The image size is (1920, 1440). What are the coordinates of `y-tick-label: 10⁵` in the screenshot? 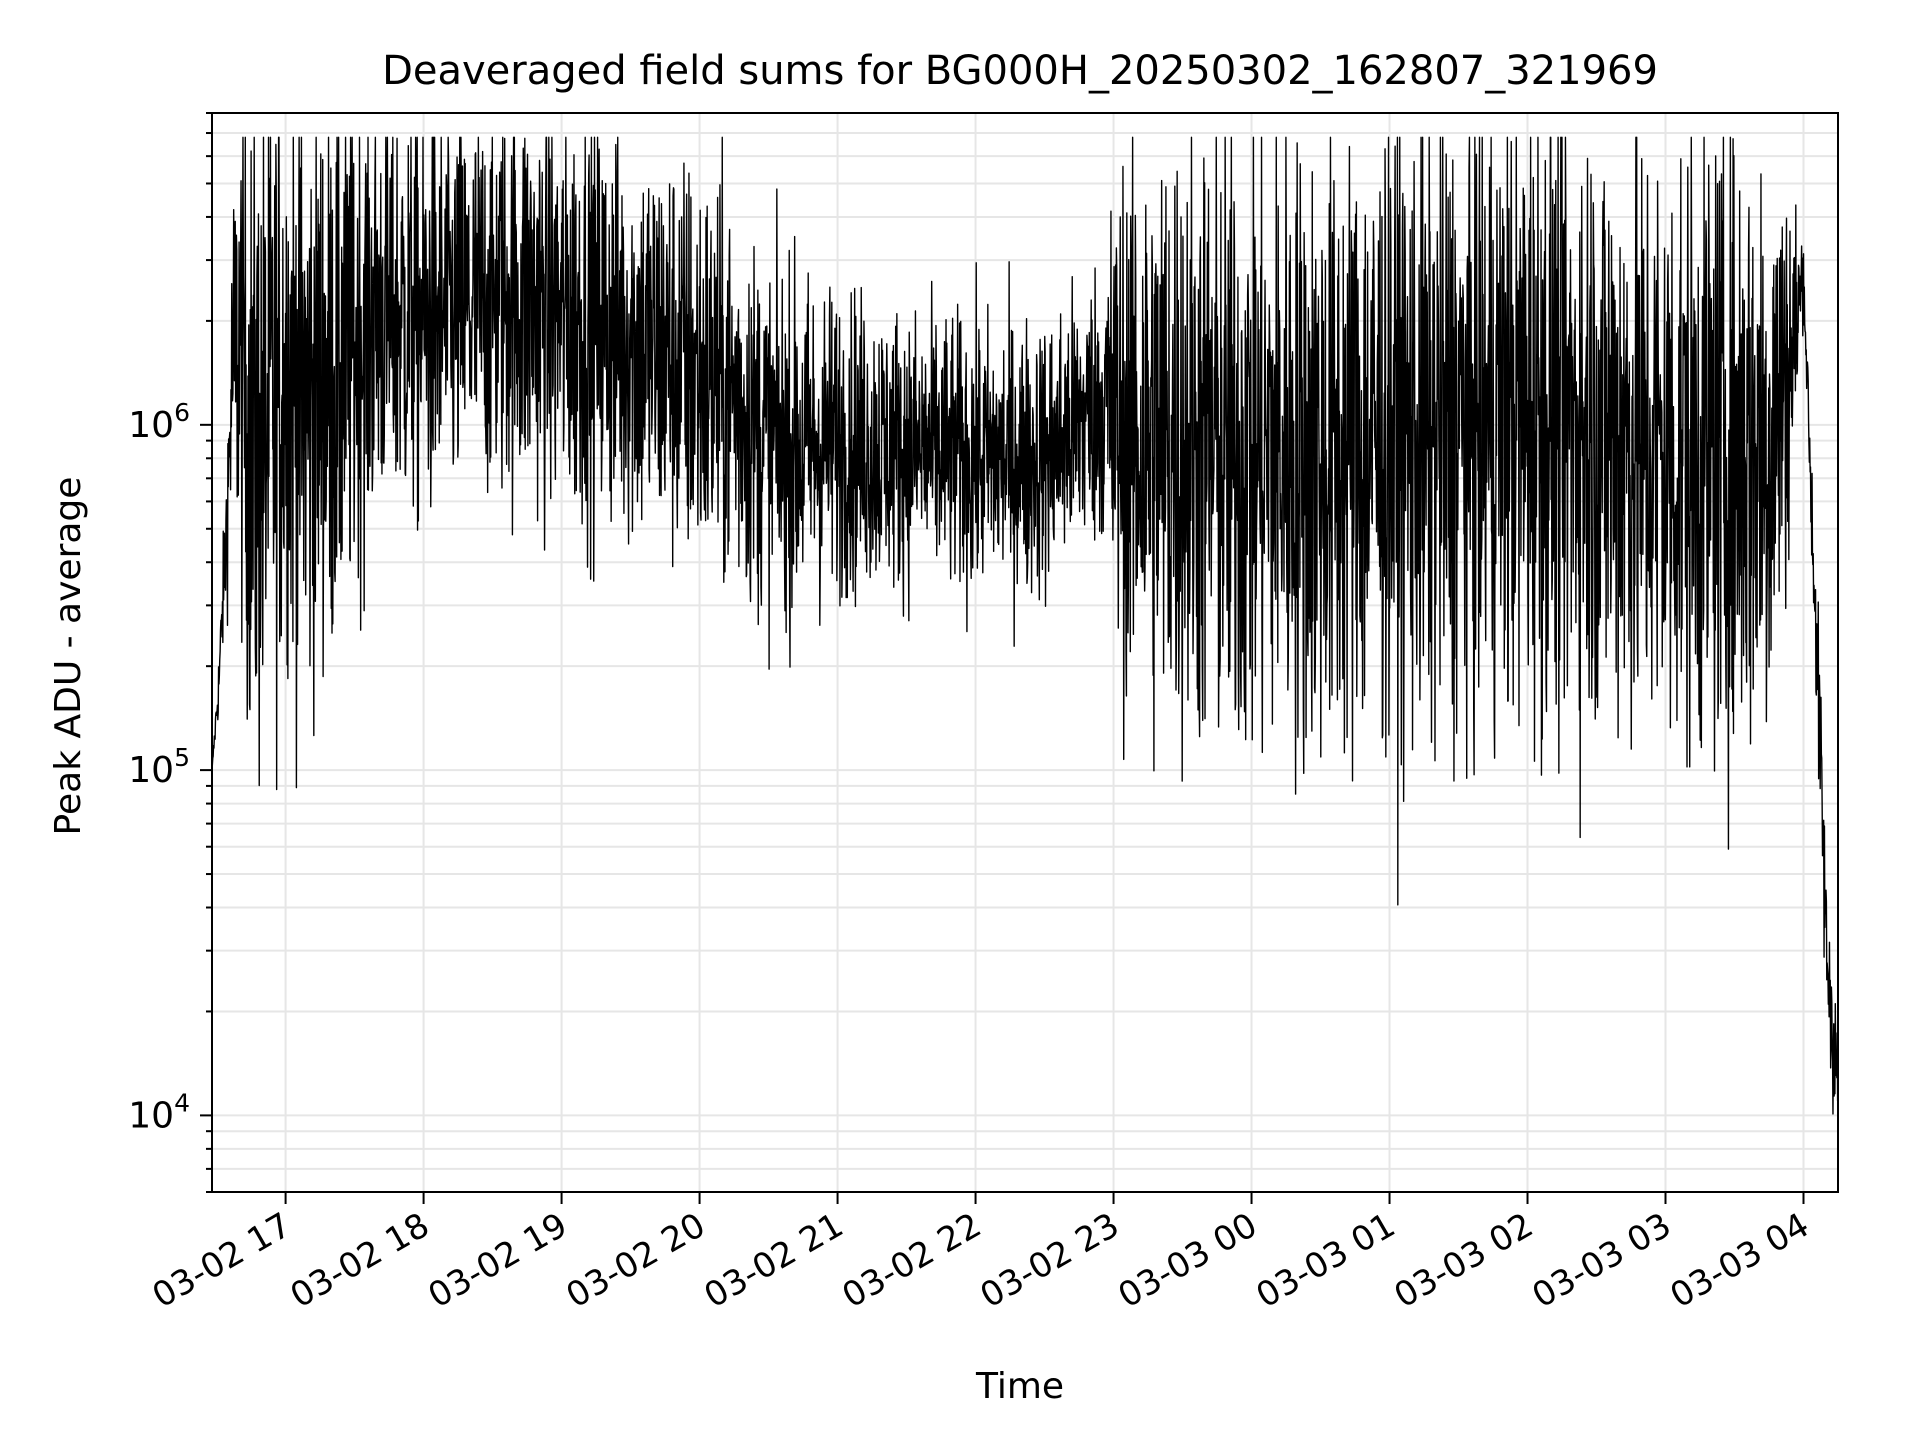 It's located at (159, 767).